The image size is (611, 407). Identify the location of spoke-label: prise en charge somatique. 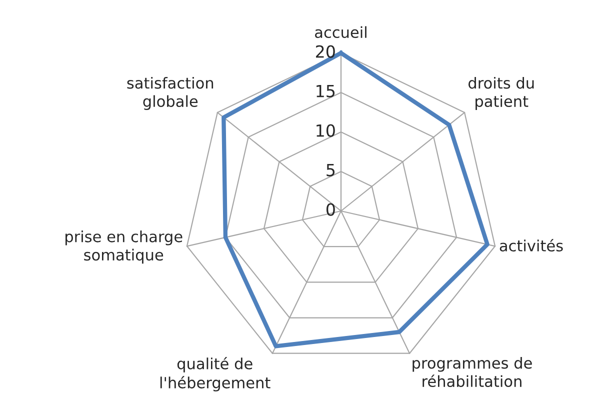
(124, 247).